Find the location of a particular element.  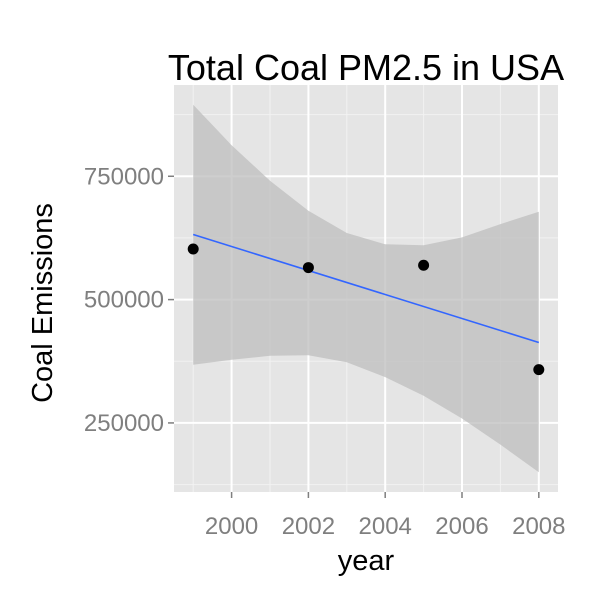

x-axis-ticks: 2000 2002 2004 2006 2008 is located at coordinates (385, 516).